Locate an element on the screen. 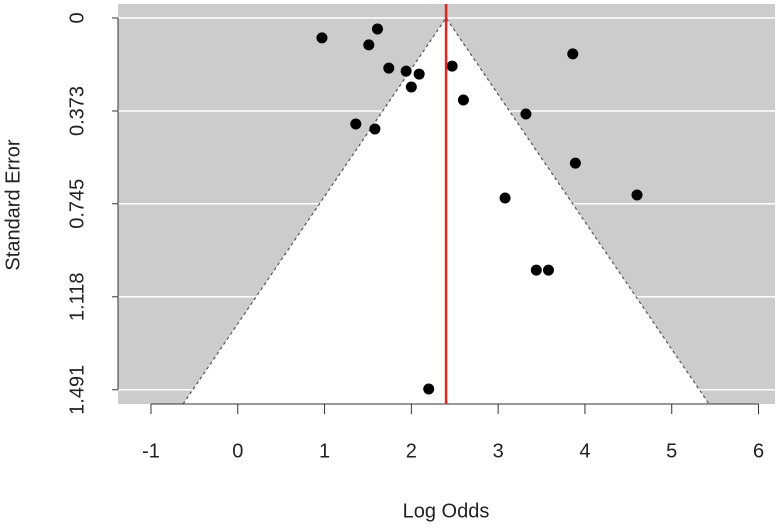 This screenshot has width=779, height=529. x-tick-label: -1 is located at coordinates (151, 451).